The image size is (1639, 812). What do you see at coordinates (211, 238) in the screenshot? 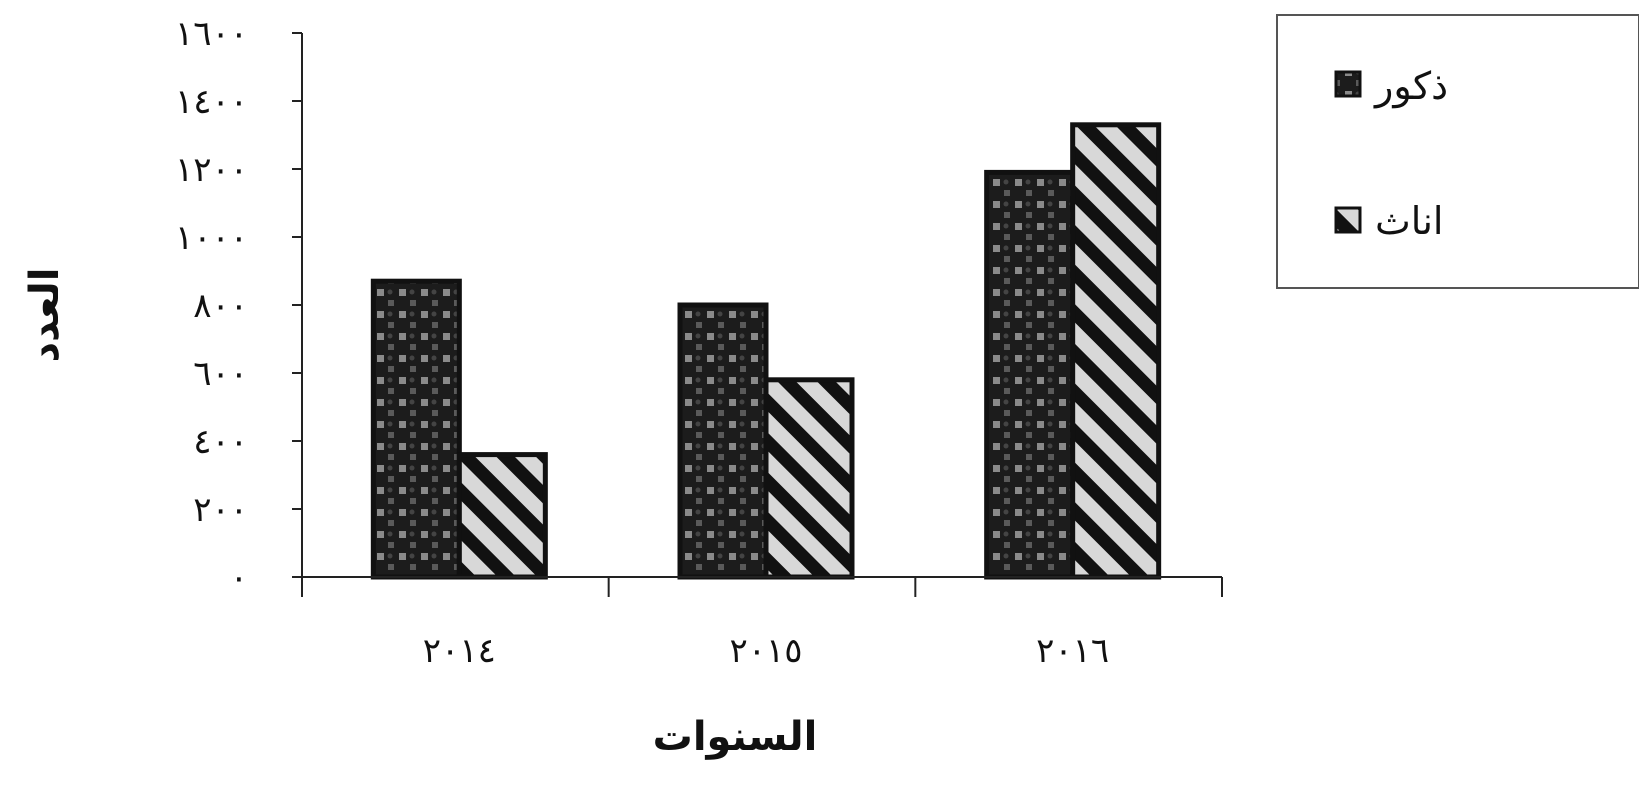
I see `y-tick-label: ١٠٠٠` at bounding box center [211, 238].